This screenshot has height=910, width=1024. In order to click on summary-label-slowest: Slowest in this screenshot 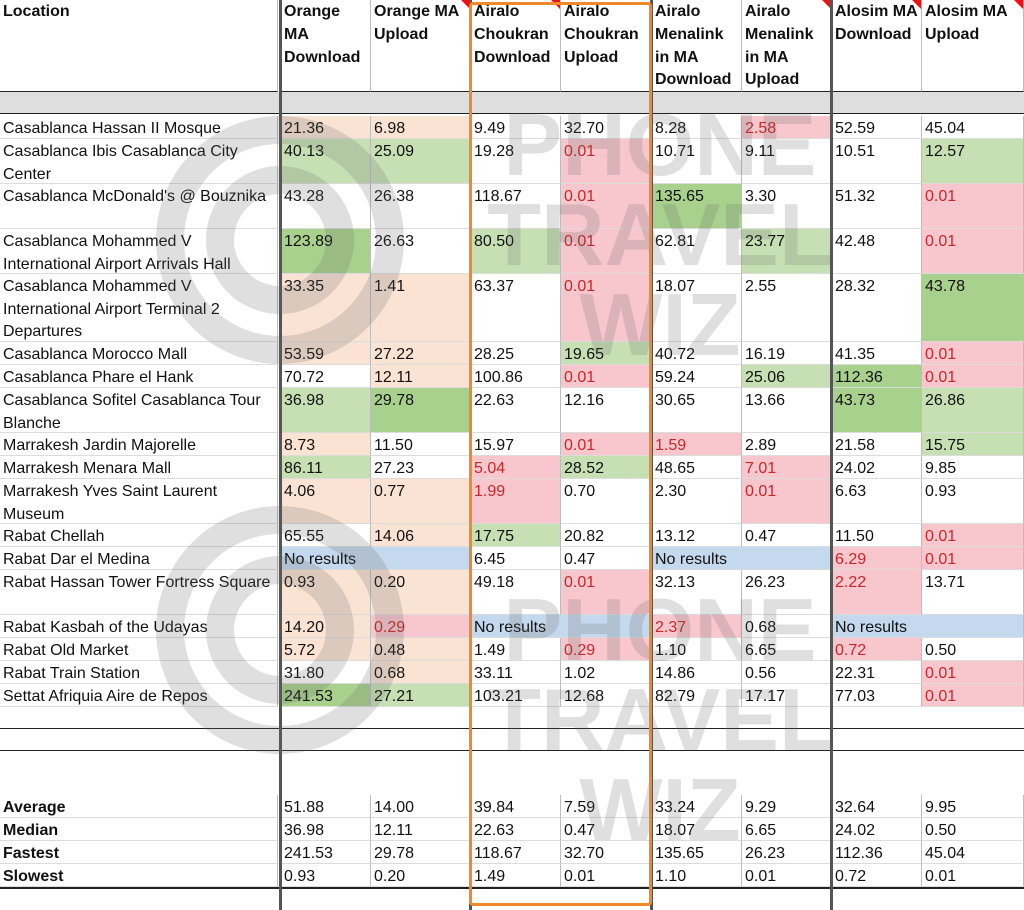, I will do `click(139, 875)`.